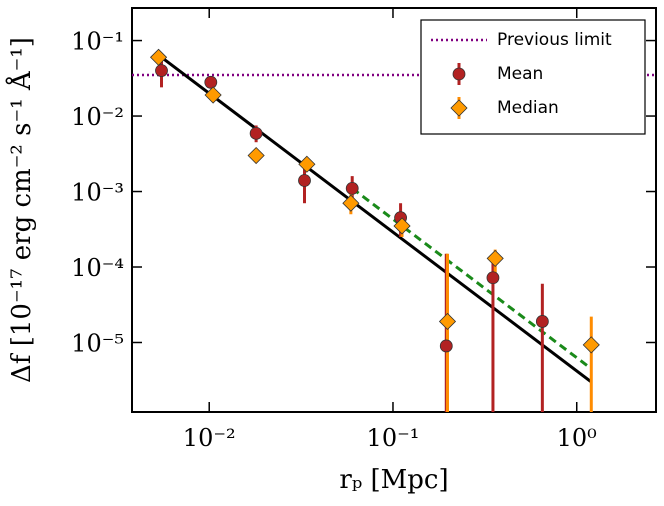  I want to click on y-tick-label: 10⁻⁴, so click(97, 268).